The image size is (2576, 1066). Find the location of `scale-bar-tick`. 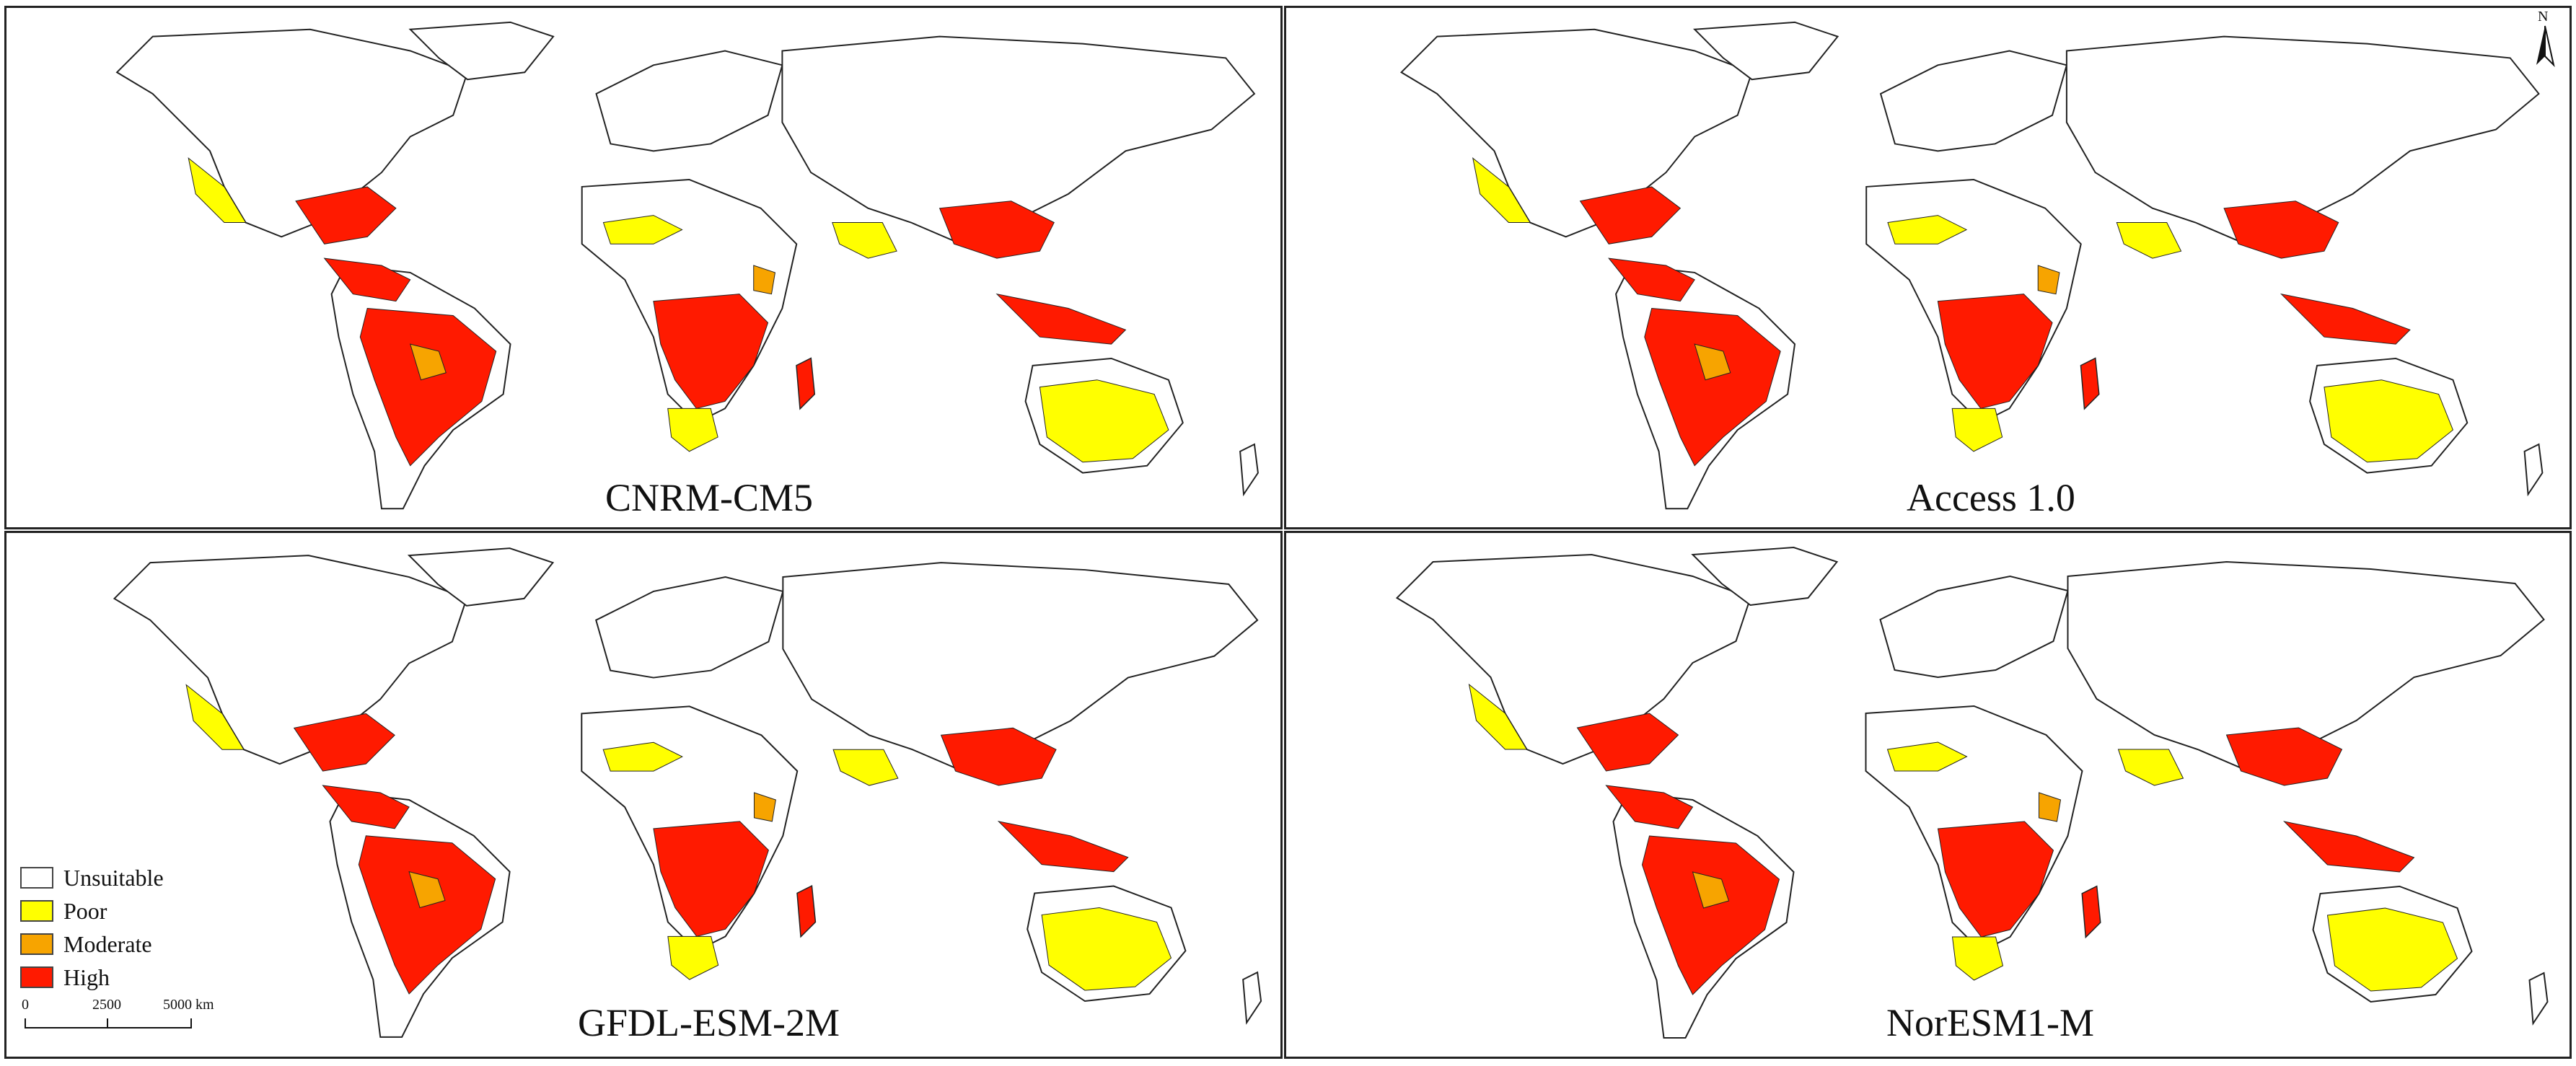

scale-bar-tick is located at coordinates (107, 1023).